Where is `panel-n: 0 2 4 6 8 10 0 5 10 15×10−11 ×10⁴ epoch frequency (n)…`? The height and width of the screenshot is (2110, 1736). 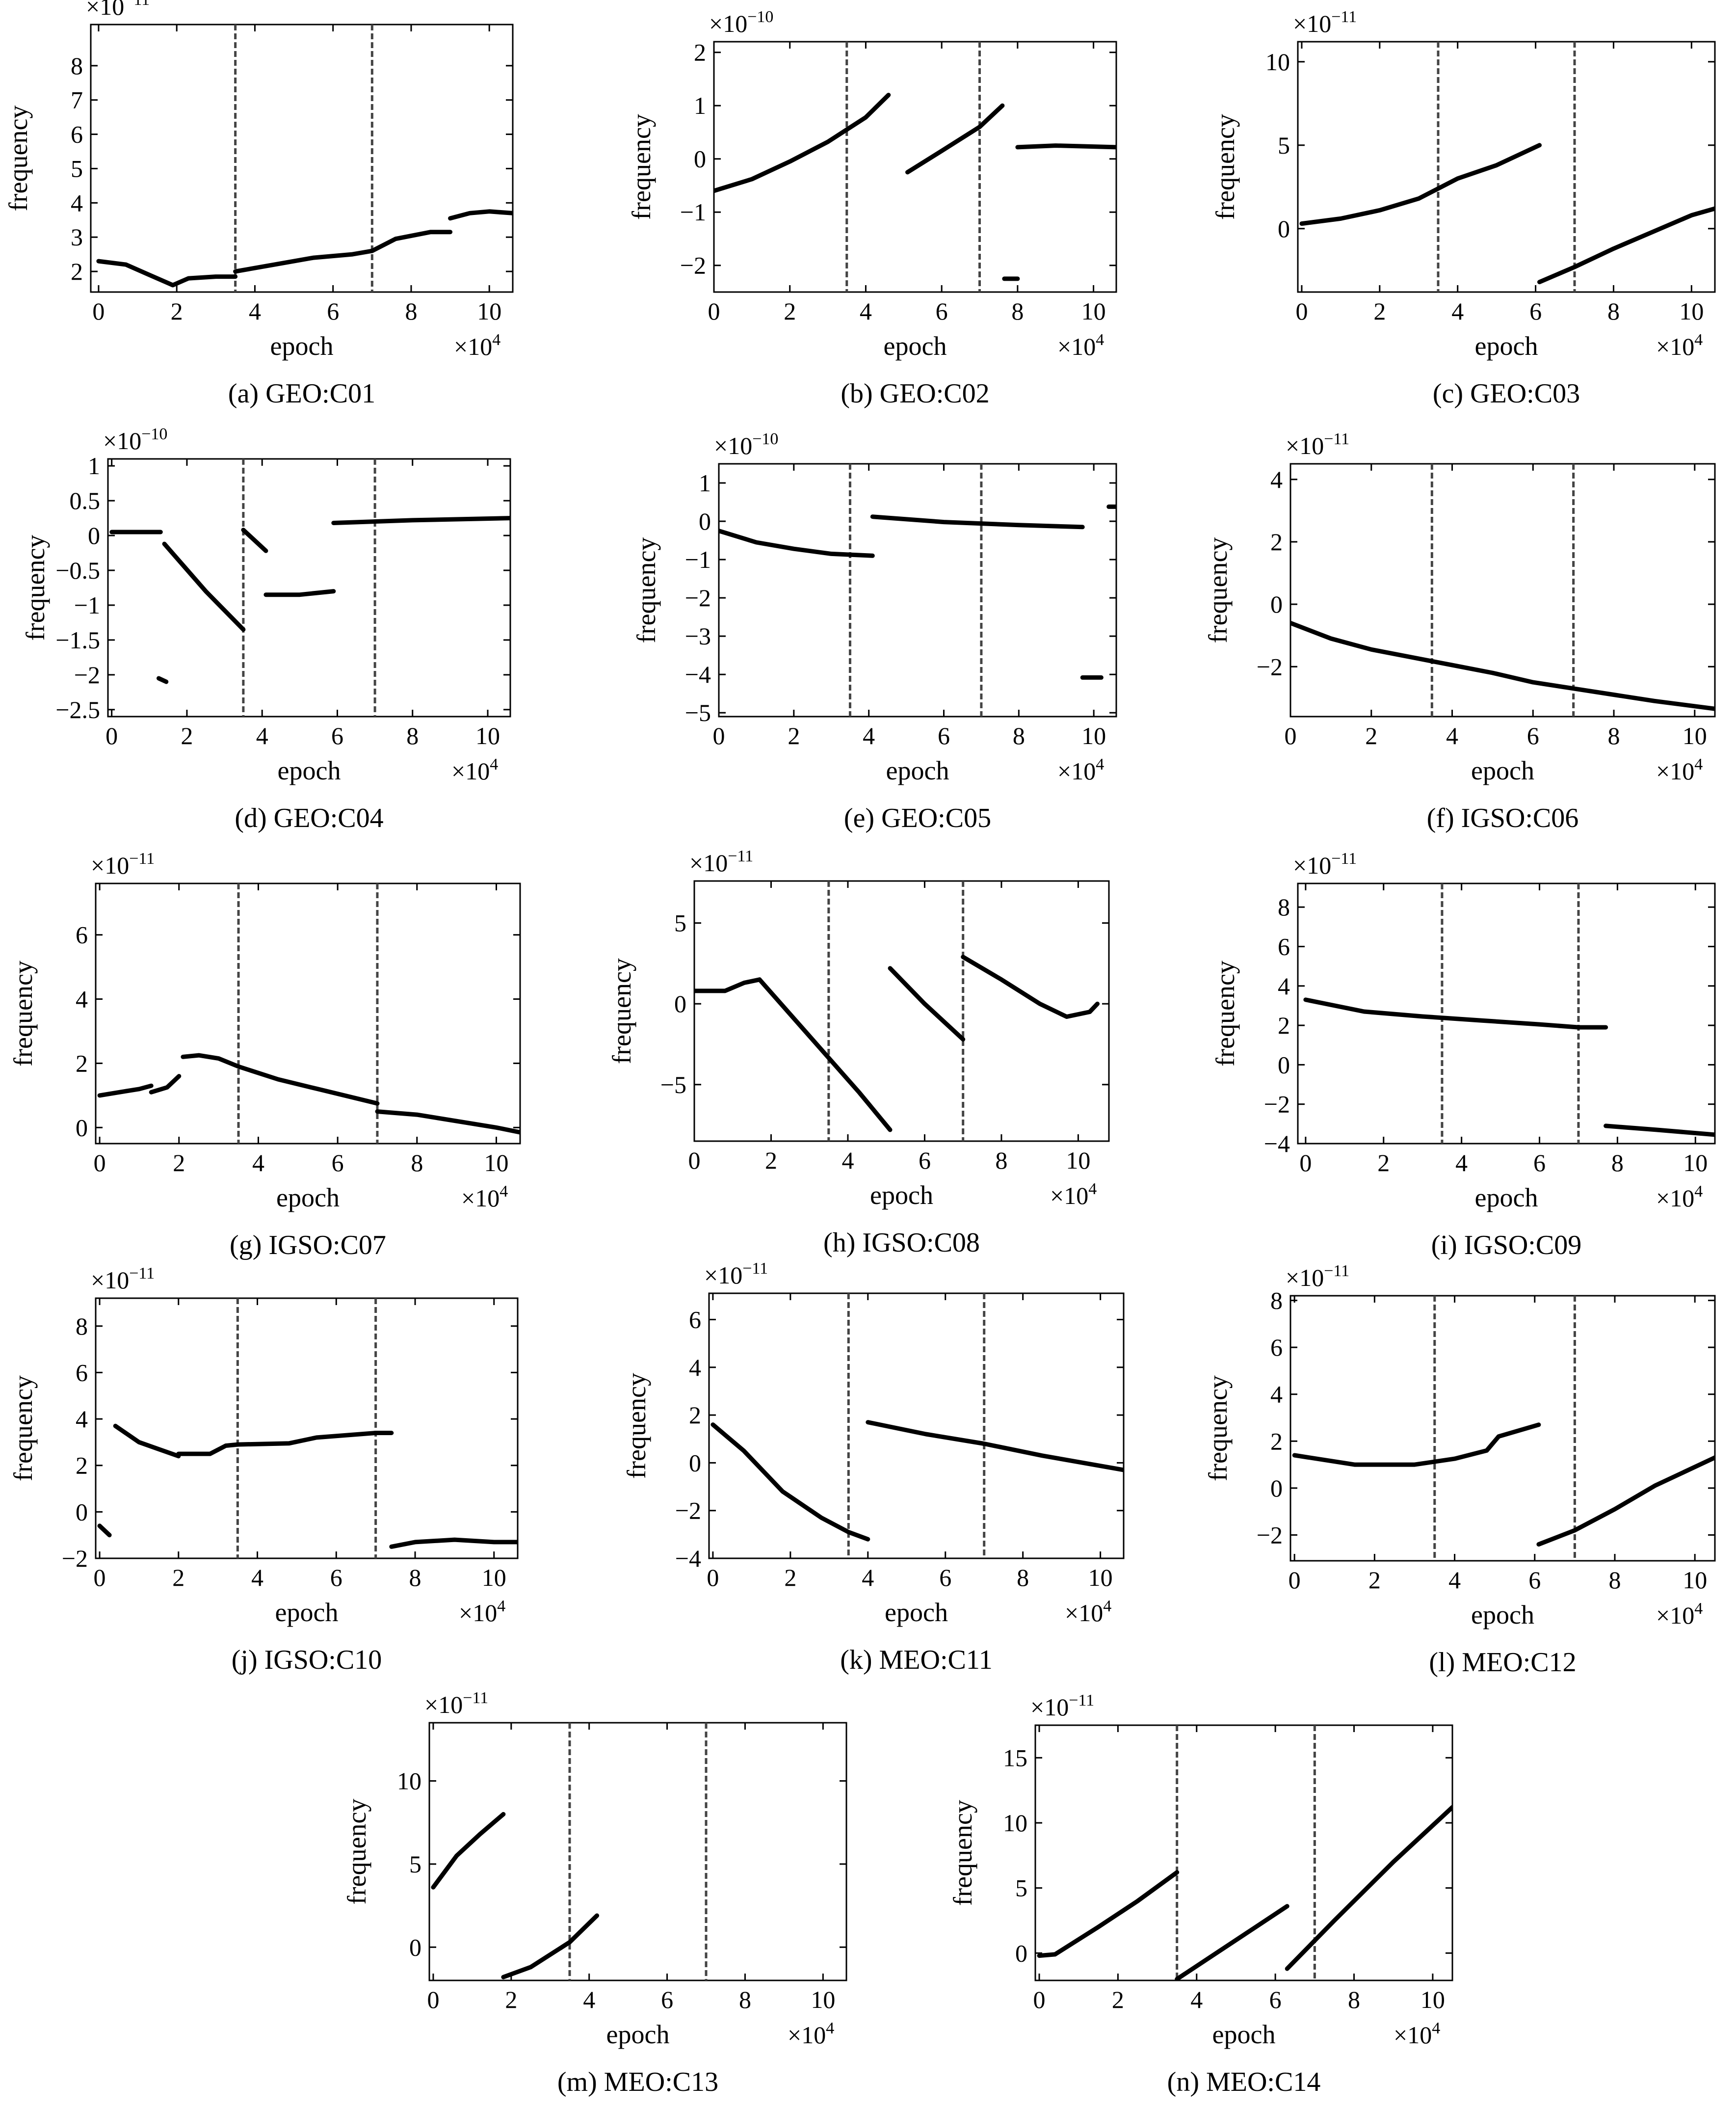
panel-n: 0 2 4 6 8 10 0 5 10 15×10−11 ×10⁴ epoch frequency (n)… is located at coordinates (1200, 1894).